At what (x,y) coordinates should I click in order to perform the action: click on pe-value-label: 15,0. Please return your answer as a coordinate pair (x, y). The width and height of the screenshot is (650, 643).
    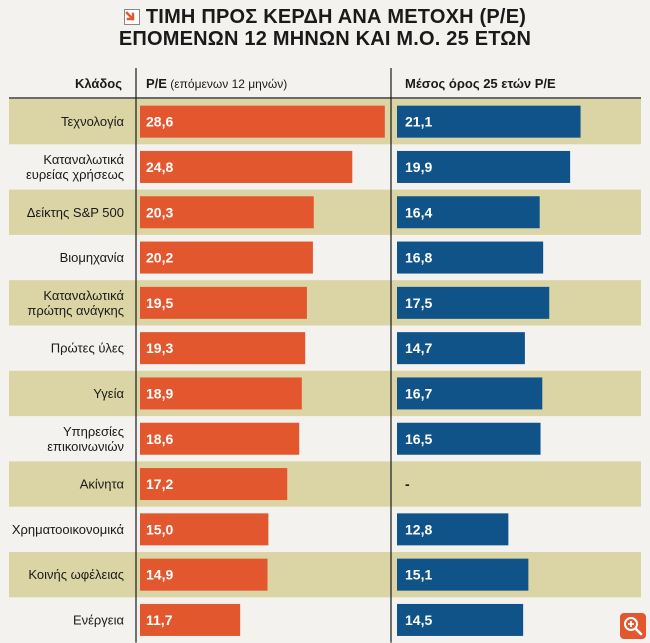
    Looking at the image, I should click on (159, 529).